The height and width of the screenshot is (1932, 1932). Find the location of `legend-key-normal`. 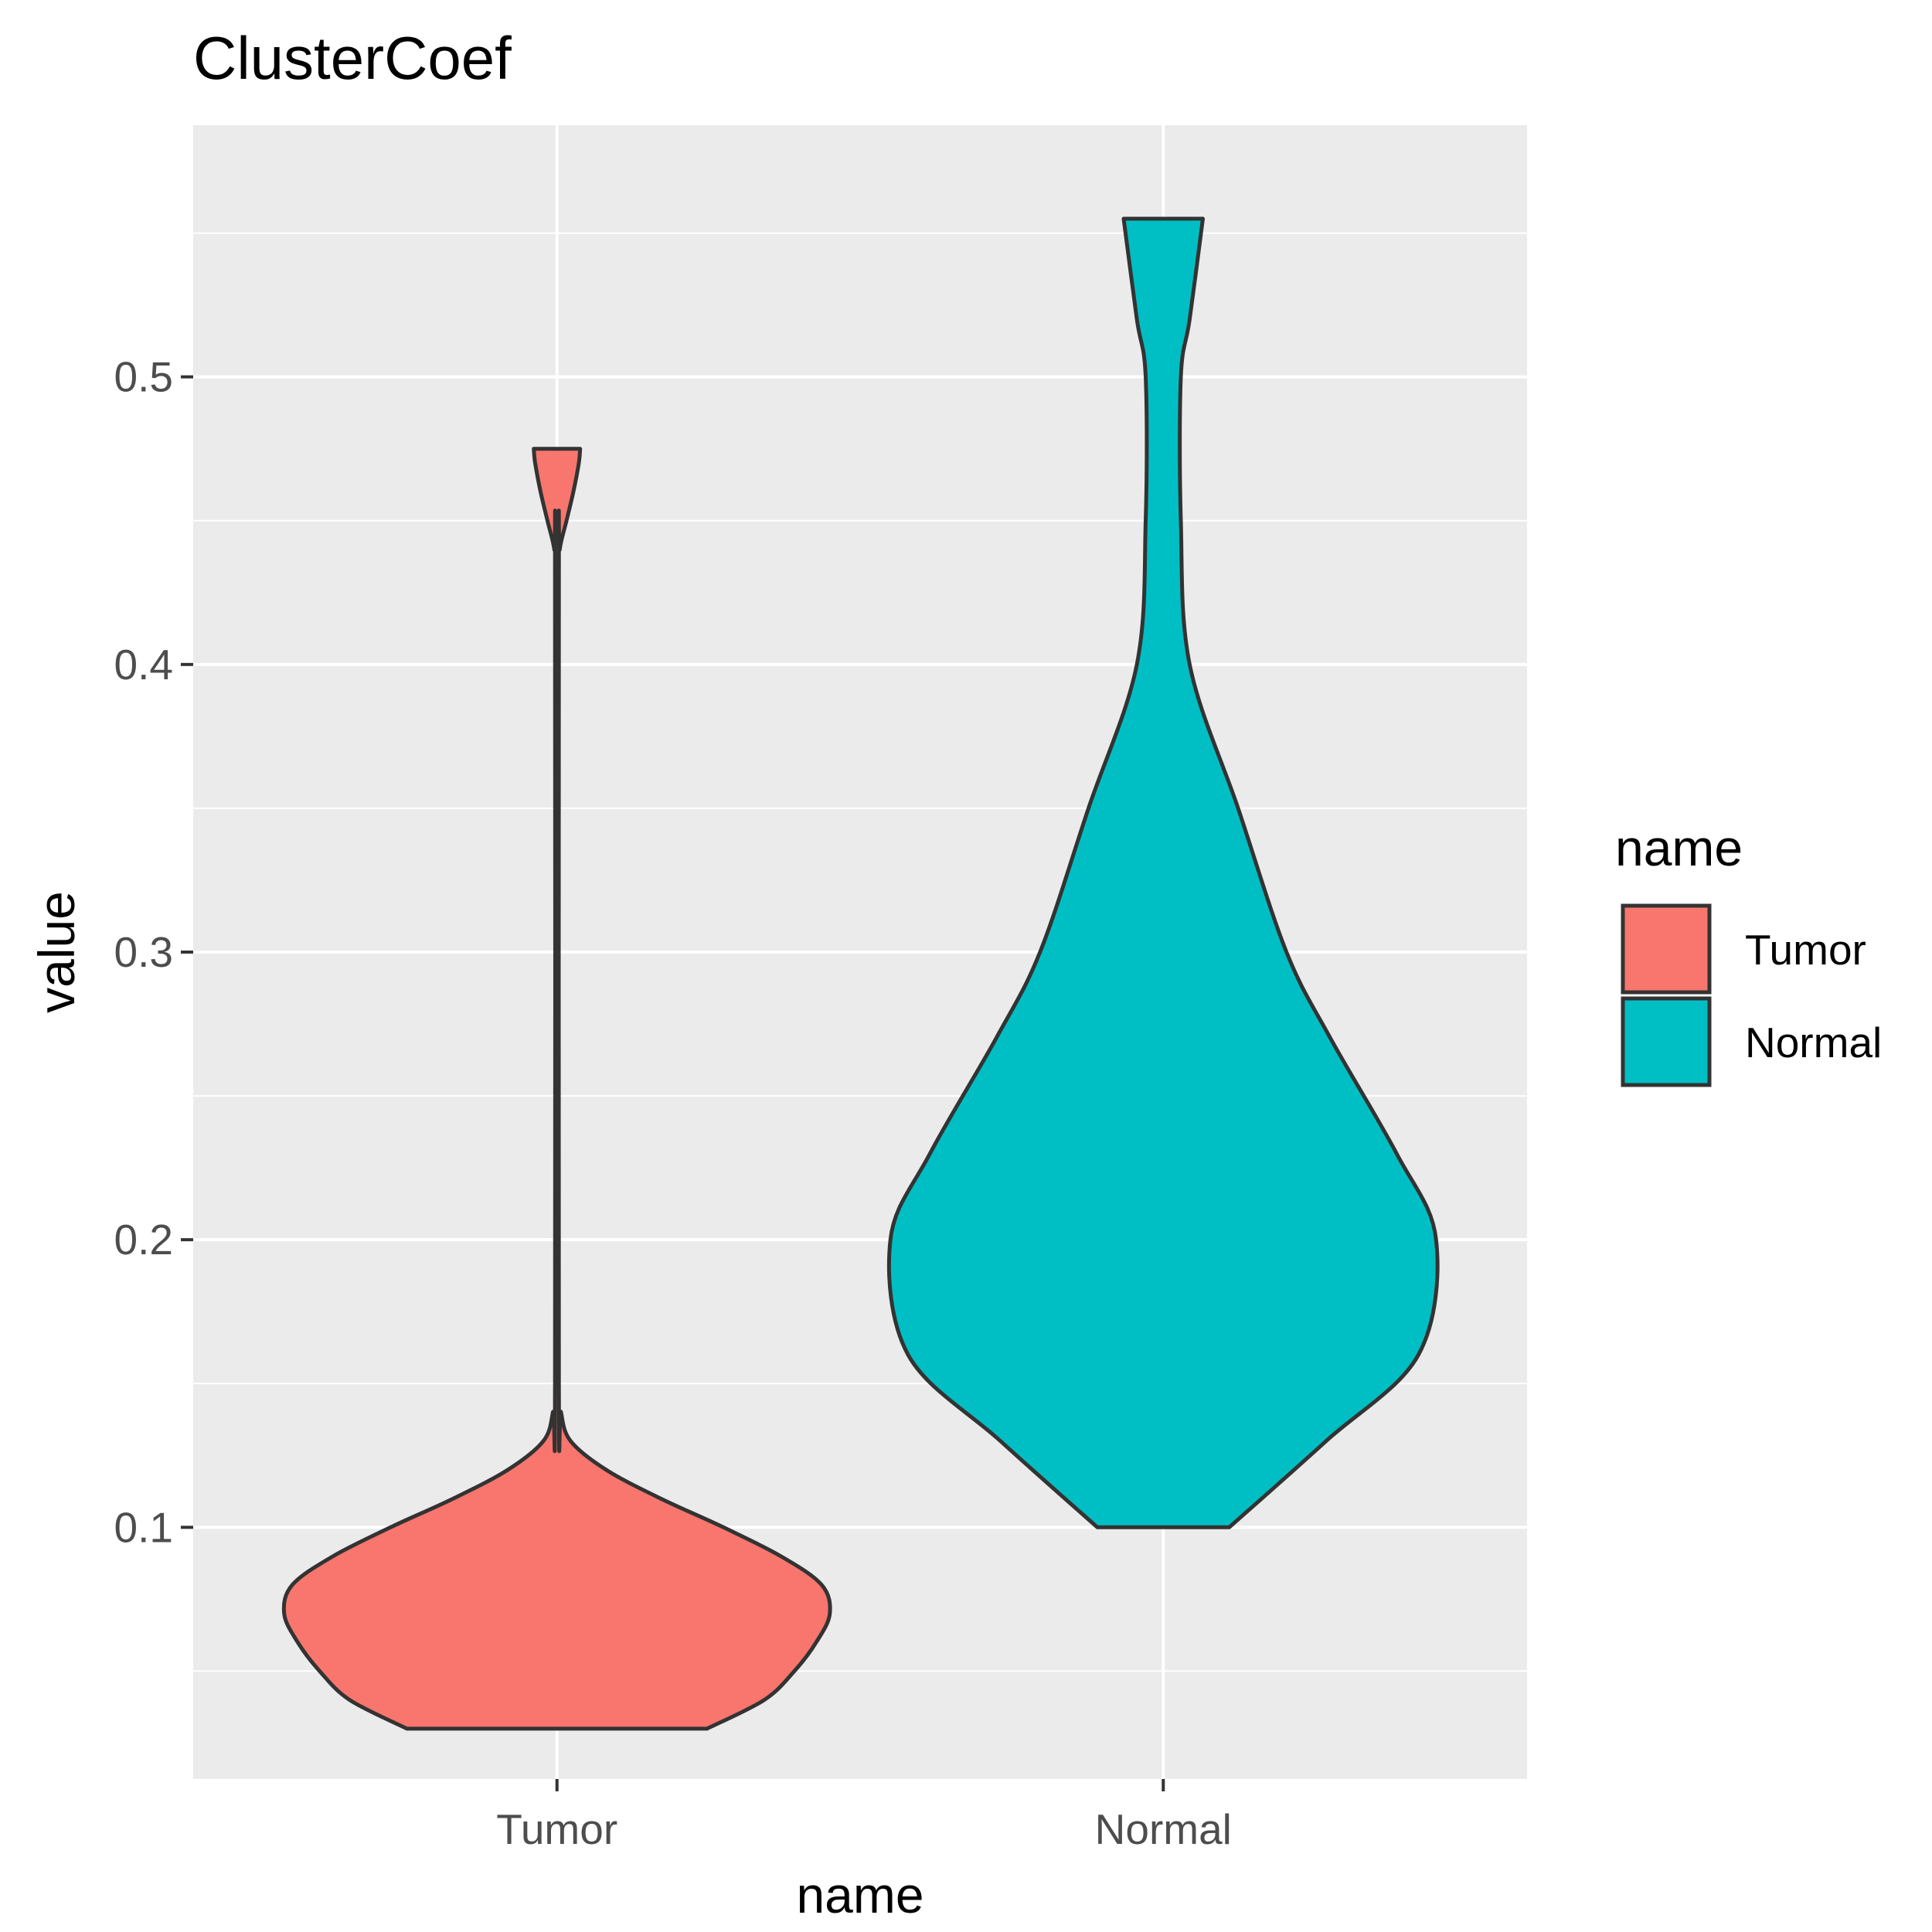

legend-key-normal is located at coordinates (1667, 1042).